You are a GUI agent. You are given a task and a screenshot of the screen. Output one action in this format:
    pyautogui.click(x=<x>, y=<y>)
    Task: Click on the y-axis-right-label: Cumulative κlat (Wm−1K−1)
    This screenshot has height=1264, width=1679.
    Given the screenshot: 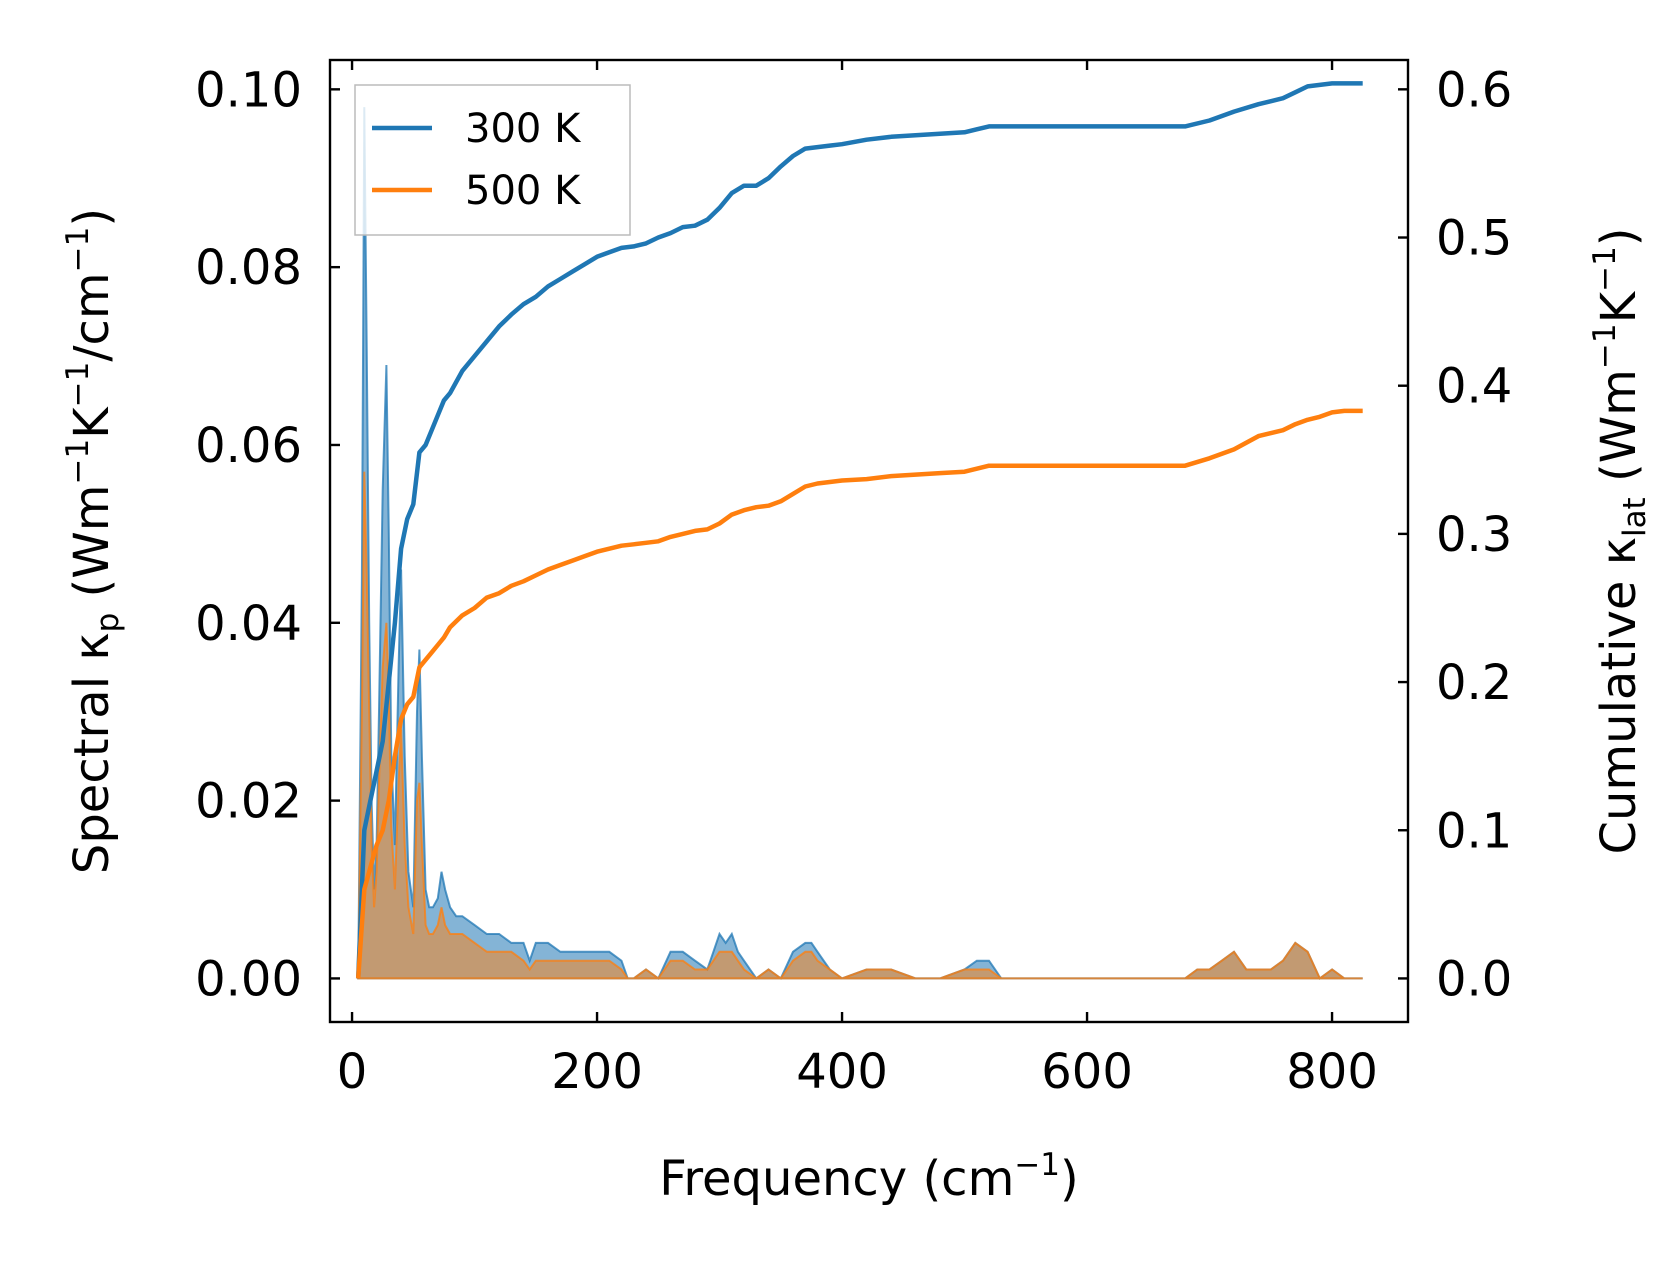 What is the action you would take?
    pyautogui.click(x=1620, y=540)
    